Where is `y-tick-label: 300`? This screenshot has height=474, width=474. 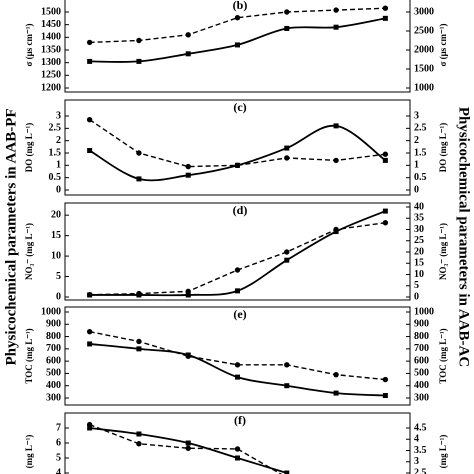
y-tick-label: 300 is located at coordinates (53, 397).